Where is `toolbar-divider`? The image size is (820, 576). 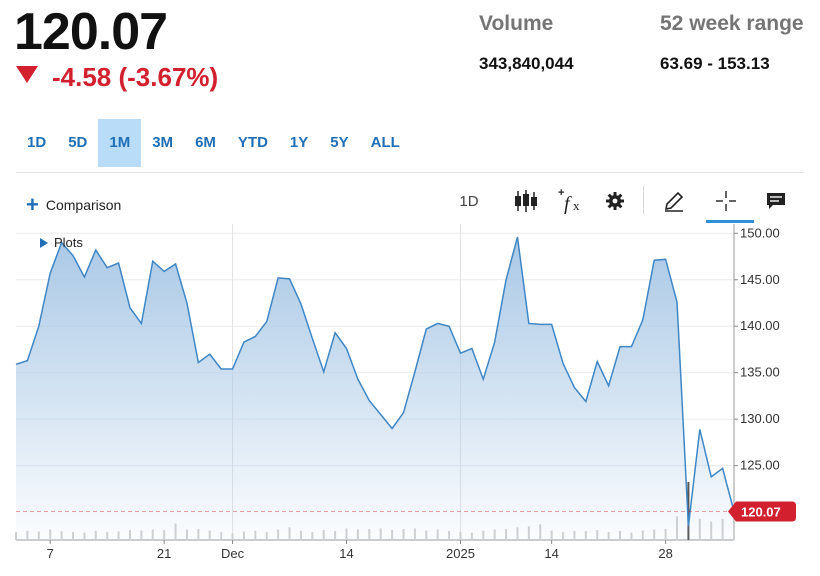
toolbar-divider is located at coordinates (410, 172).